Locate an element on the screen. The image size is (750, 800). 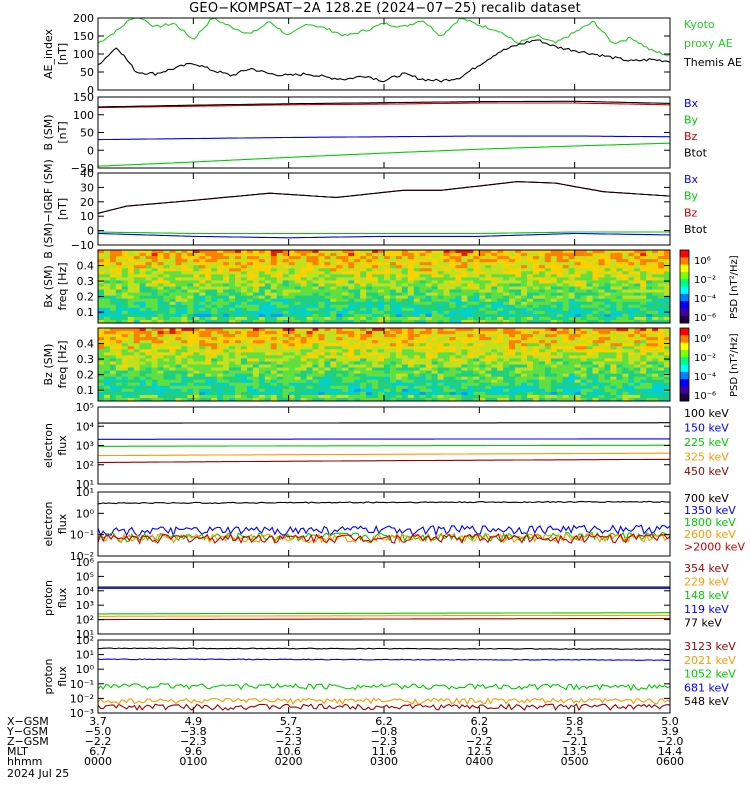
legend-entry: proxy AE is located at coordinates (708, 43).